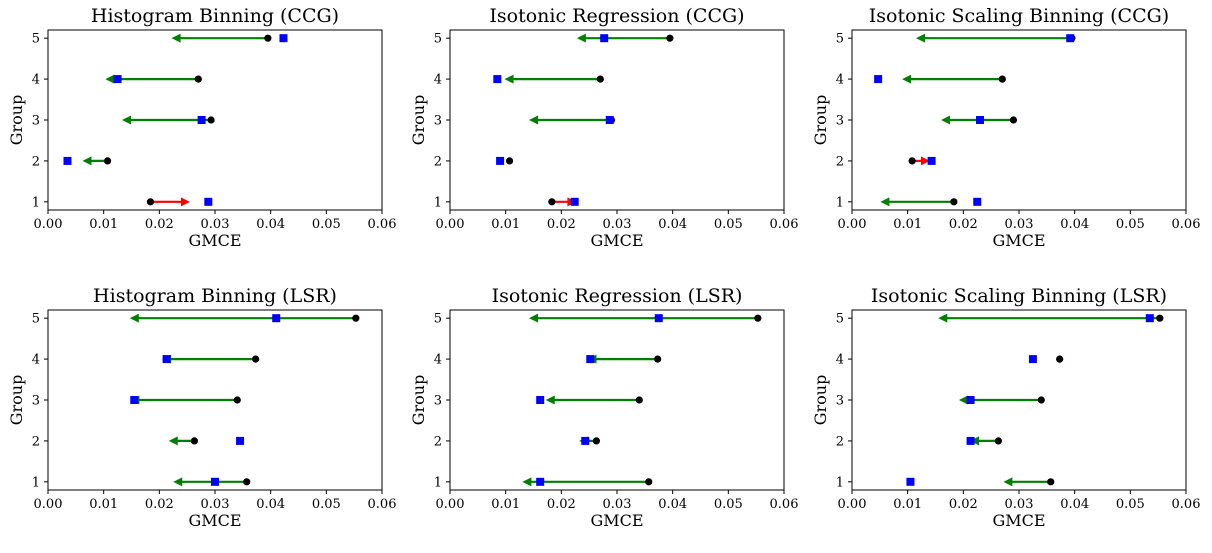  I want to click on subplot-title: Histogram Binning (LSR), so click(215, 296).